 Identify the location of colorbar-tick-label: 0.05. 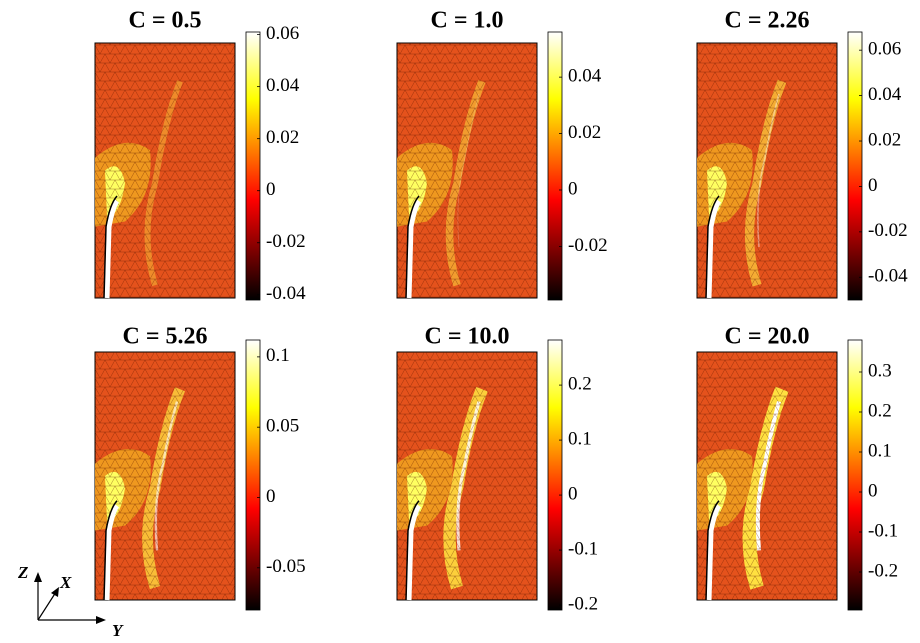
(282, 426).